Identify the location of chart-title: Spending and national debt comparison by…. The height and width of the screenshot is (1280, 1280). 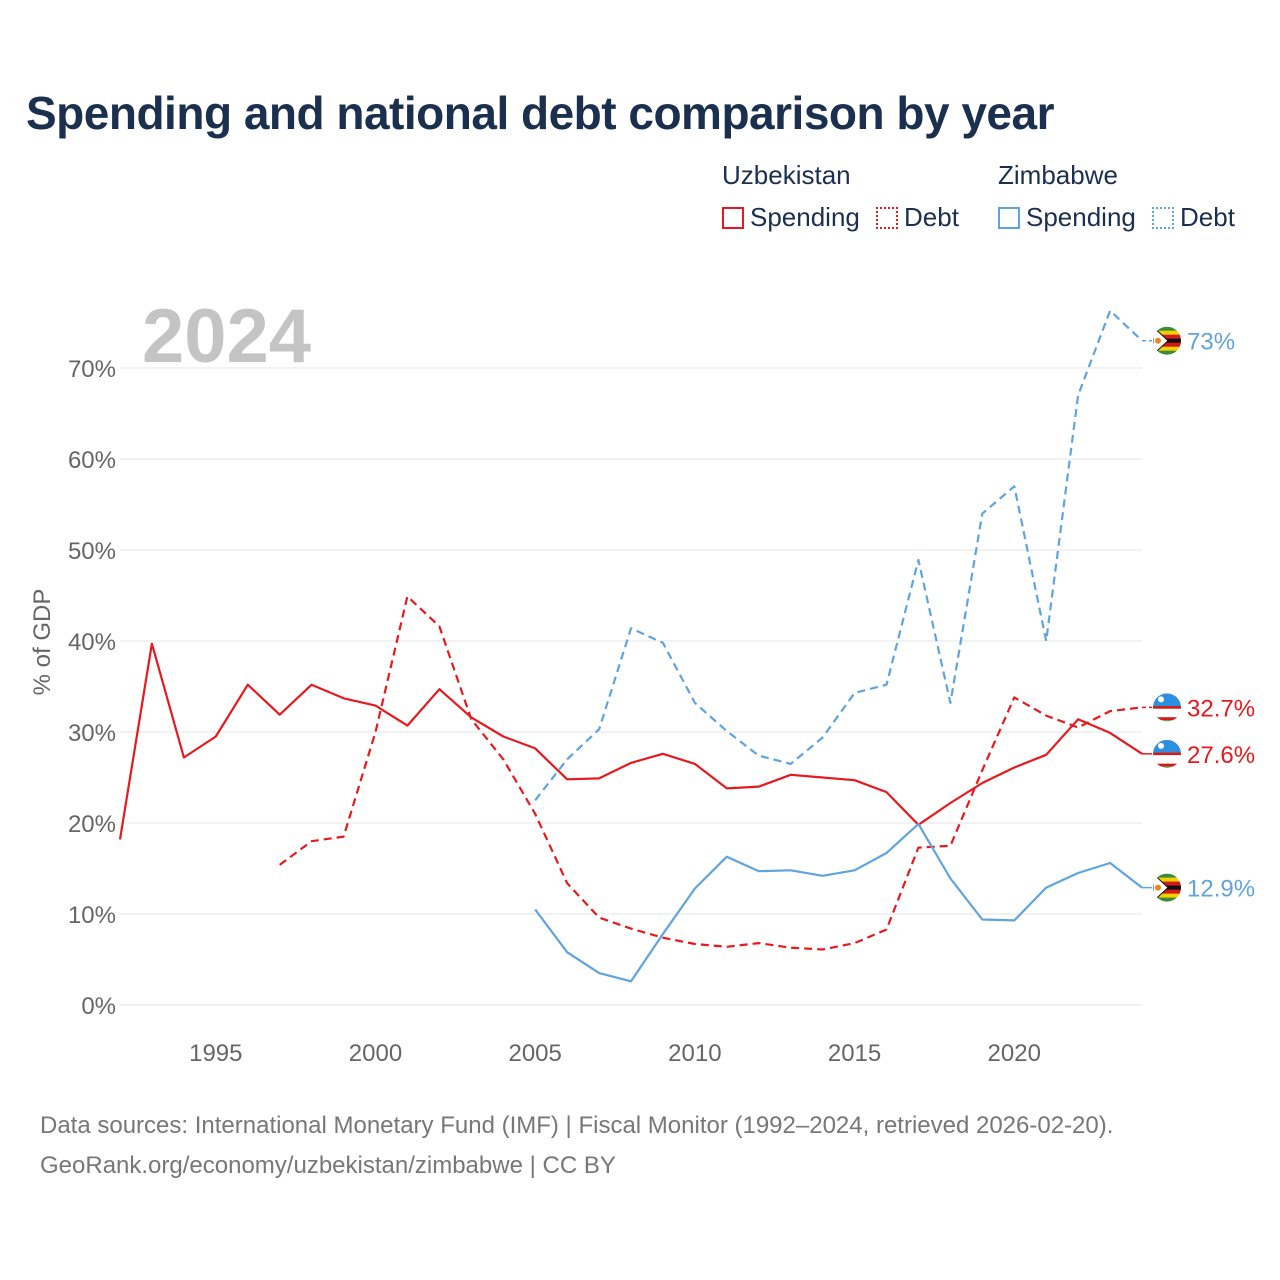
(540, 113).